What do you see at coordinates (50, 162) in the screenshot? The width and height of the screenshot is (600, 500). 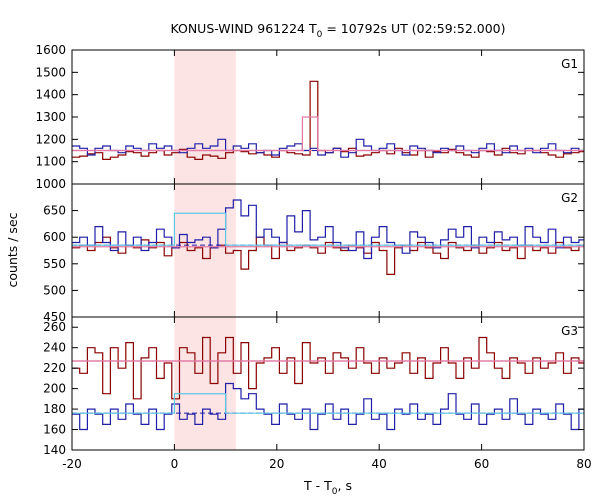 I see `y-tick-label: 1100` at bounding box center [50, 162].